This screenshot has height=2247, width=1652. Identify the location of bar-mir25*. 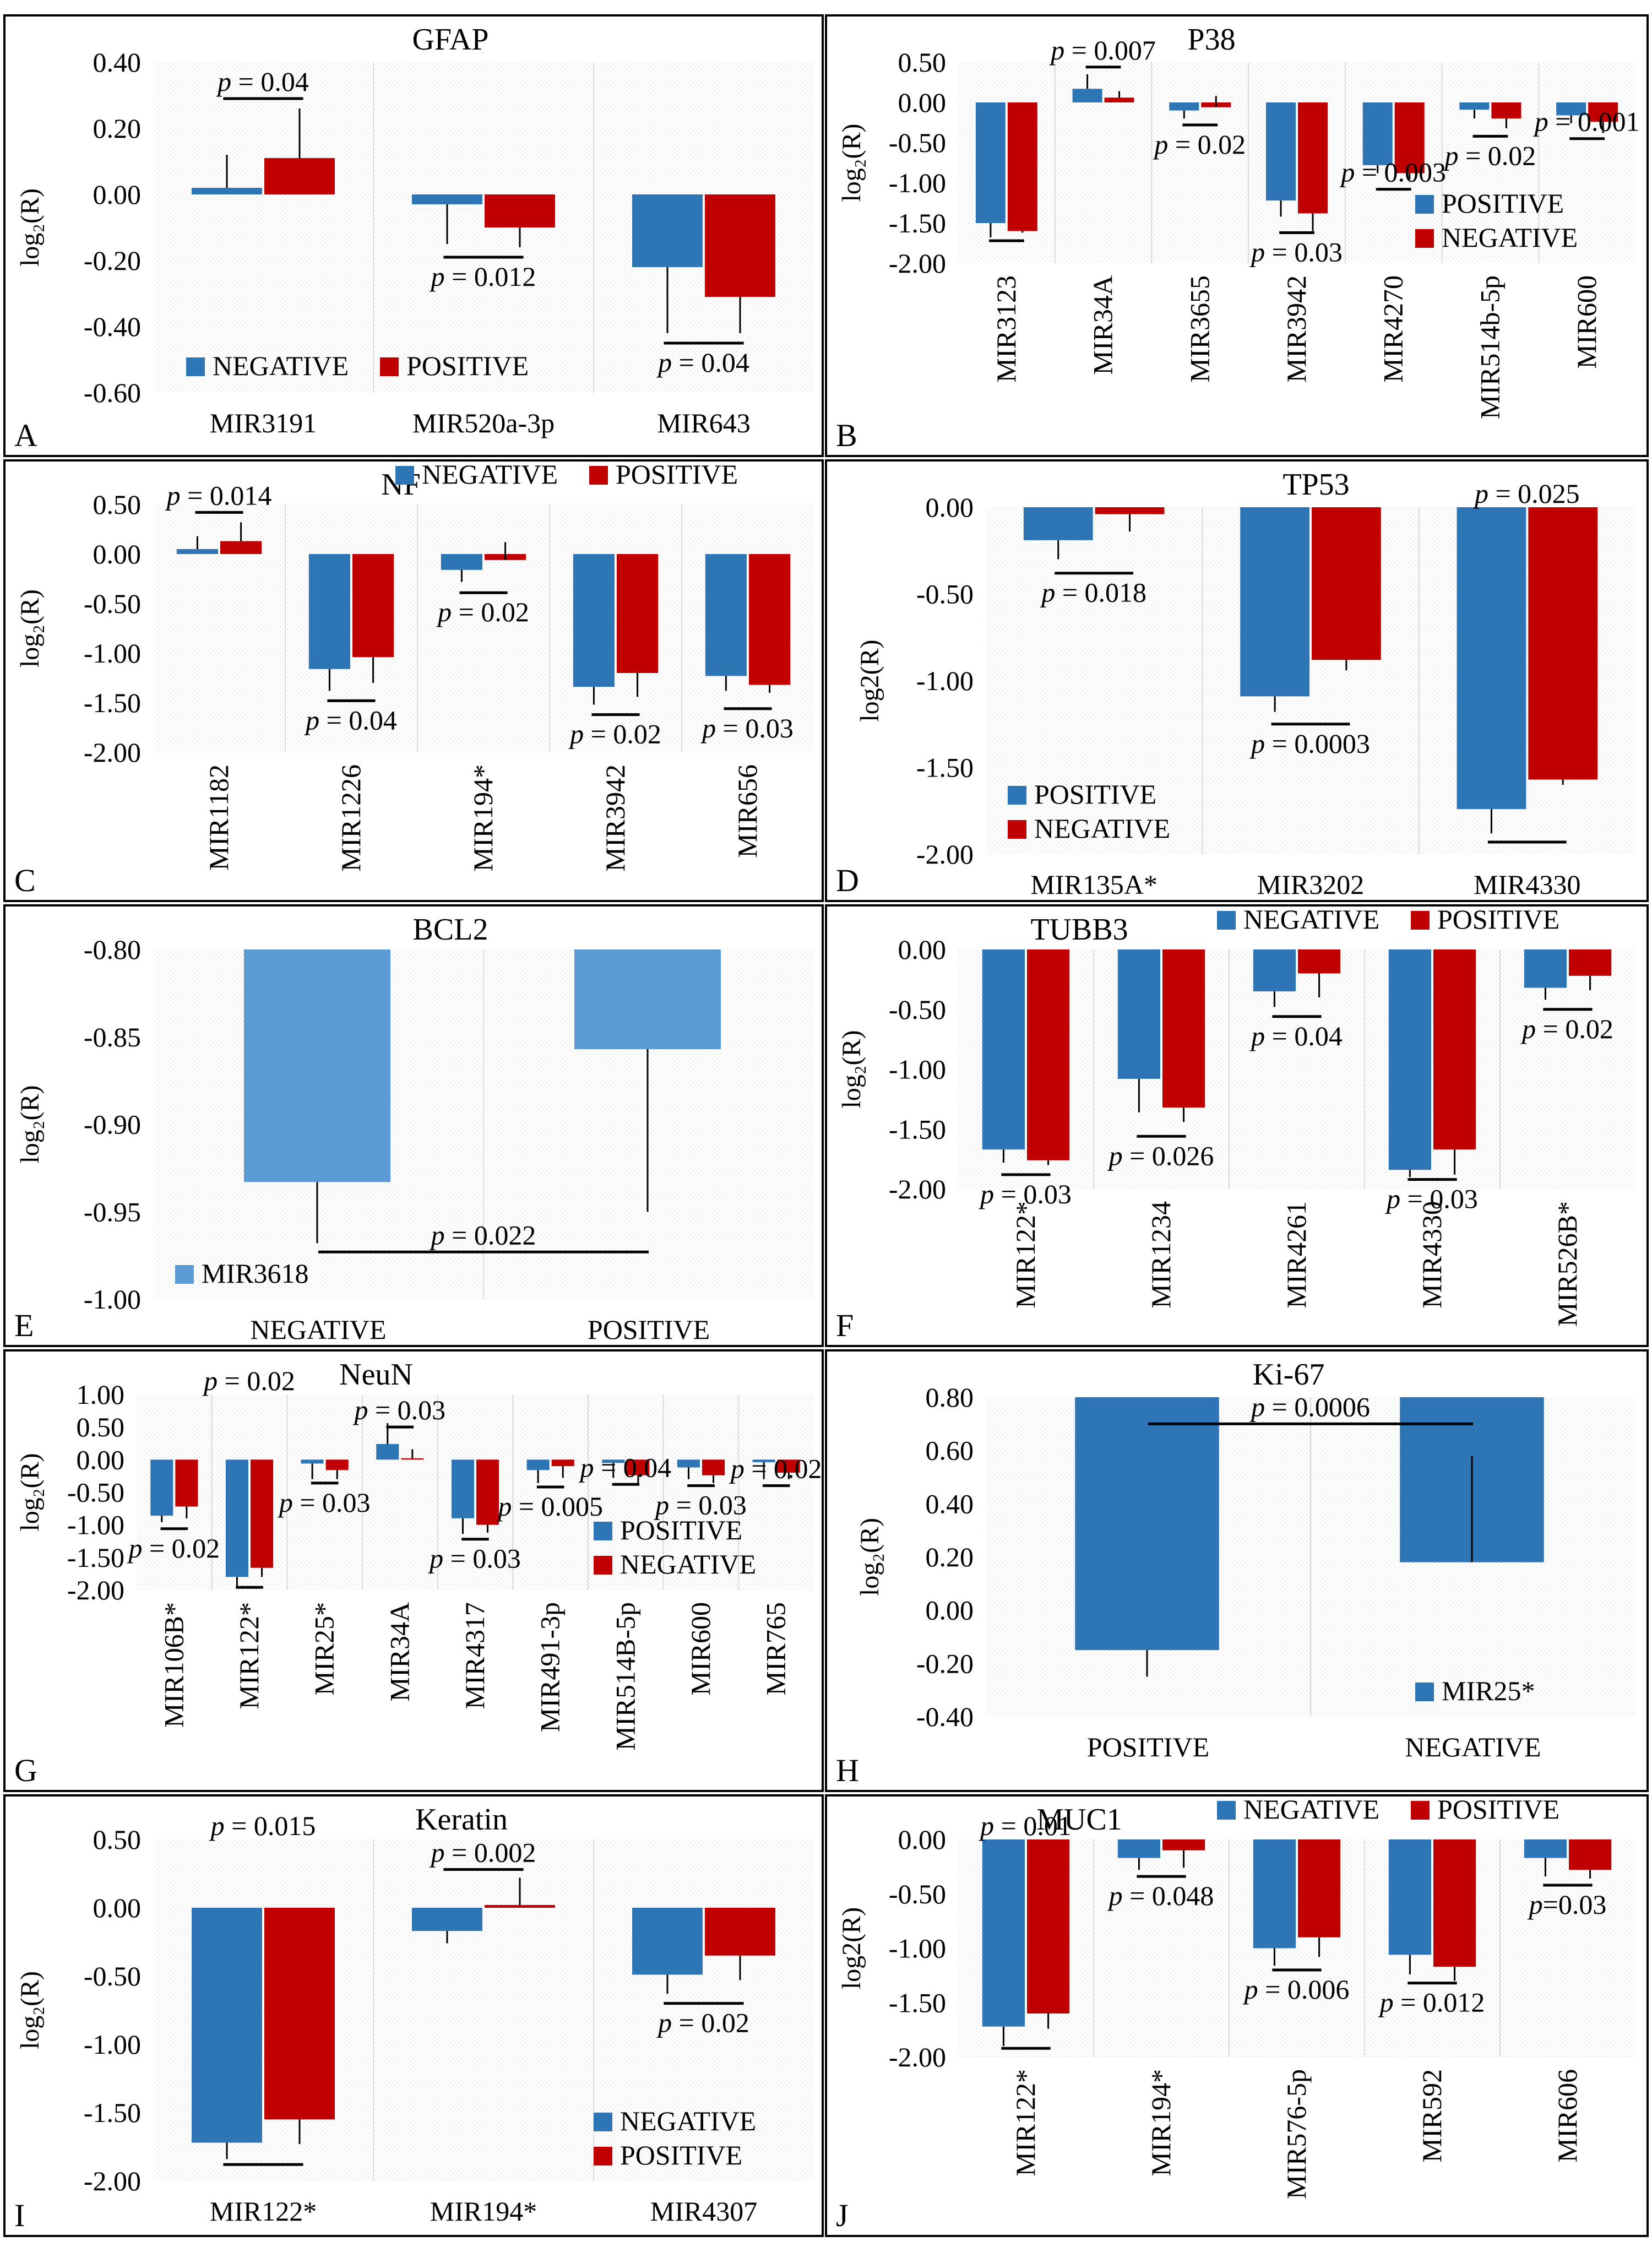
(1147, 1524).